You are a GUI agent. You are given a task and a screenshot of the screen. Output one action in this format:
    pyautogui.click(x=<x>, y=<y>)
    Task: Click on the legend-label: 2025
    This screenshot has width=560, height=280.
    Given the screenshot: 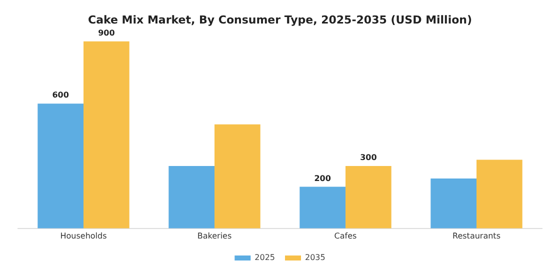 What is the action you would take?
    pyautogui.click(x=264, y=257)
    